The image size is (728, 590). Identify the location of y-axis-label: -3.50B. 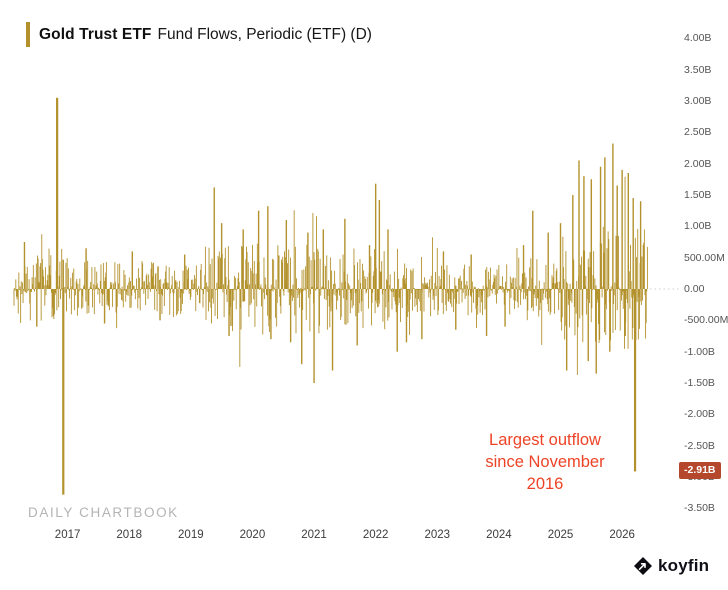
(699, 508).